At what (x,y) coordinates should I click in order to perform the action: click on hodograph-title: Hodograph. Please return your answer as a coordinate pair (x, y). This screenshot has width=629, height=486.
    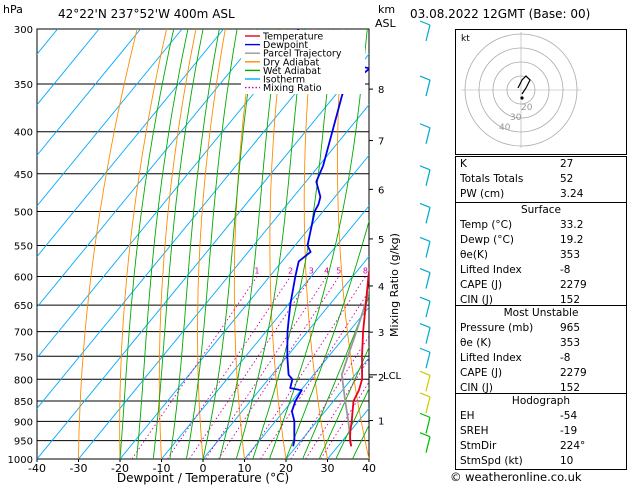
    Looking at the image, I should click on (541, 401).